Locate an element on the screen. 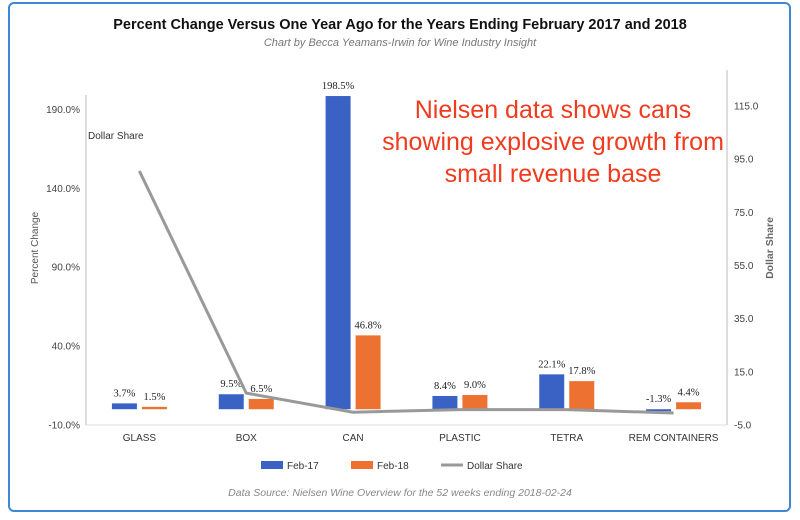 The height and width of the screenshot is (520, 800). y2-tick-label: -5.0 is located at coordinates (743, 426).